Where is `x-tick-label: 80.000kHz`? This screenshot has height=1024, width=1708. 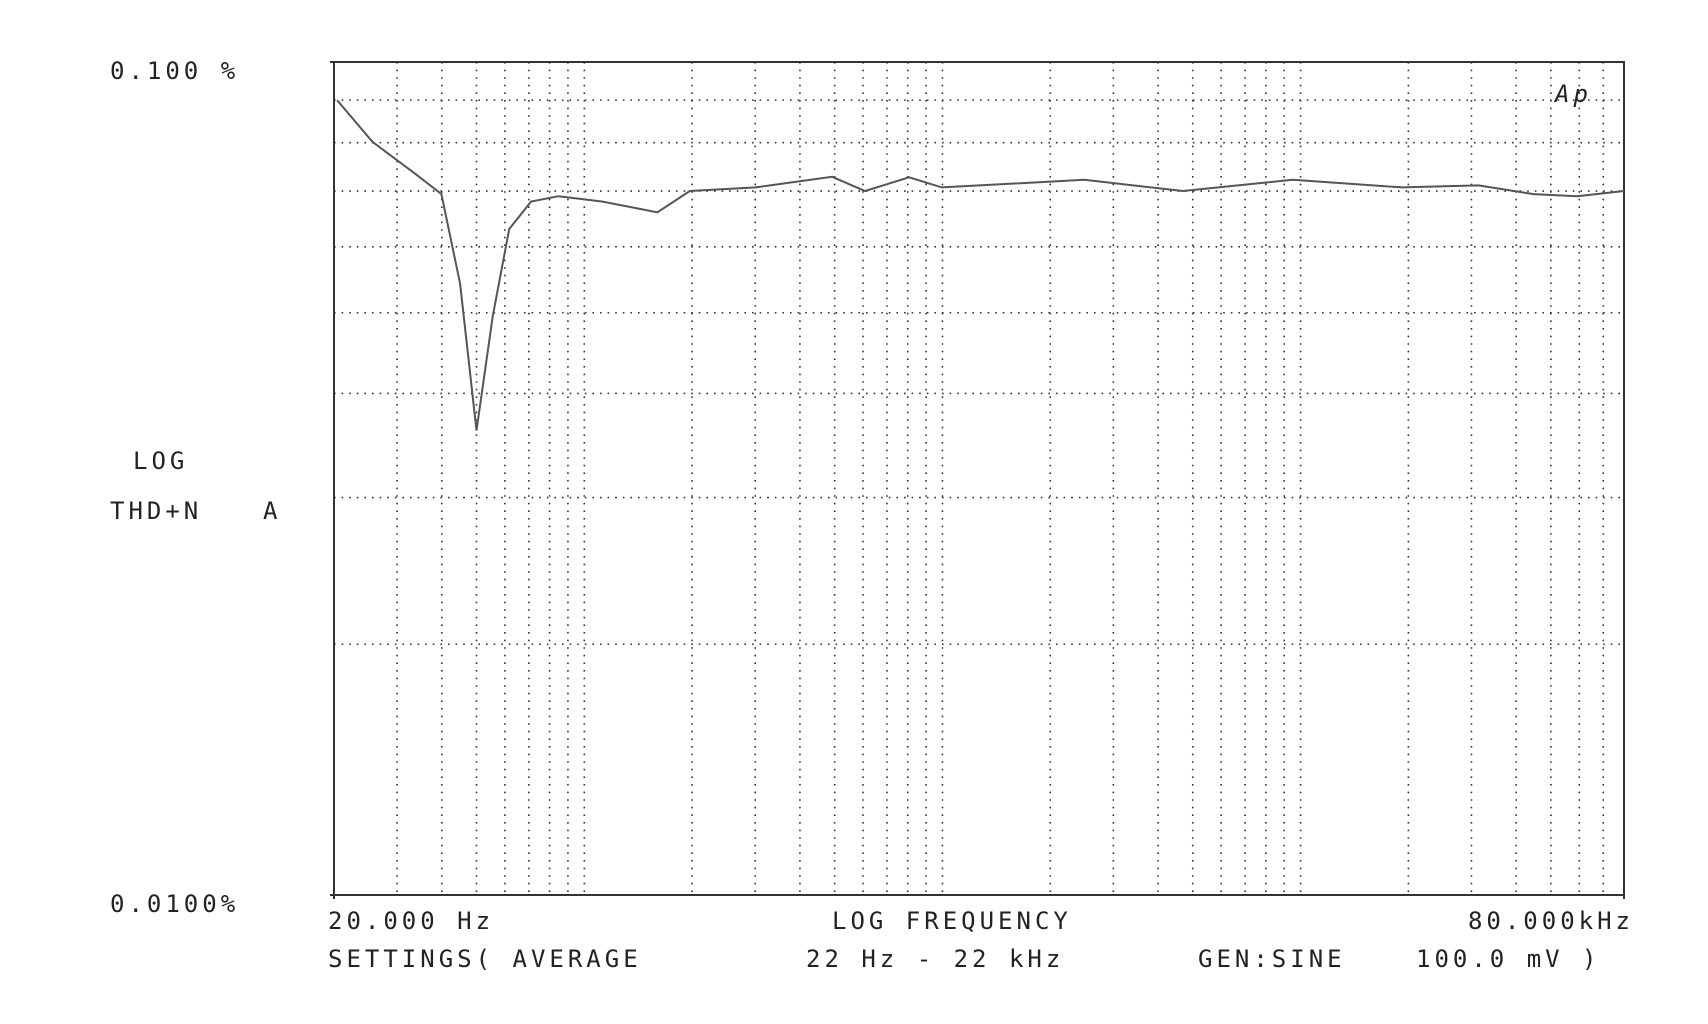
x-tick-label: 80.000kHz is located at coordinates (1551, 921).